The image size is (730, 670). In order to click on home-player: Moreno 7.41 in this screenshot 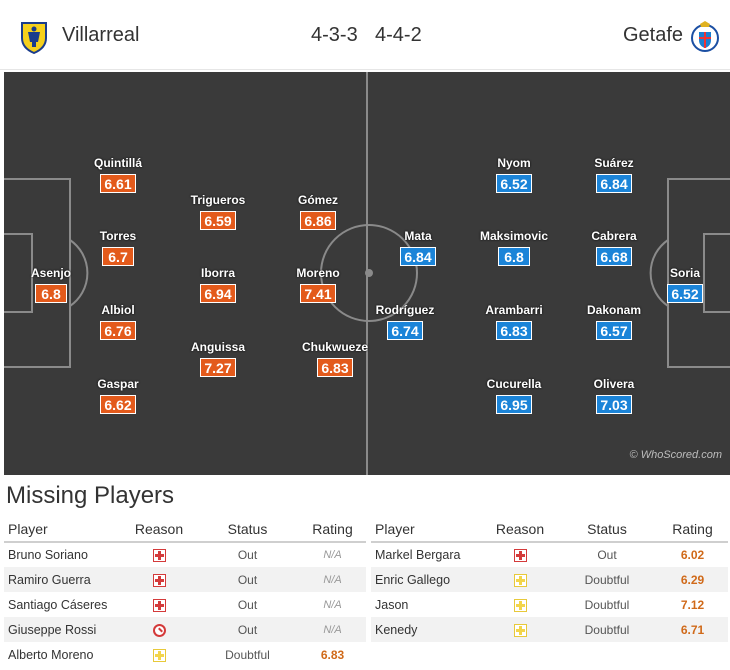, I will do `click(318, 285)`.